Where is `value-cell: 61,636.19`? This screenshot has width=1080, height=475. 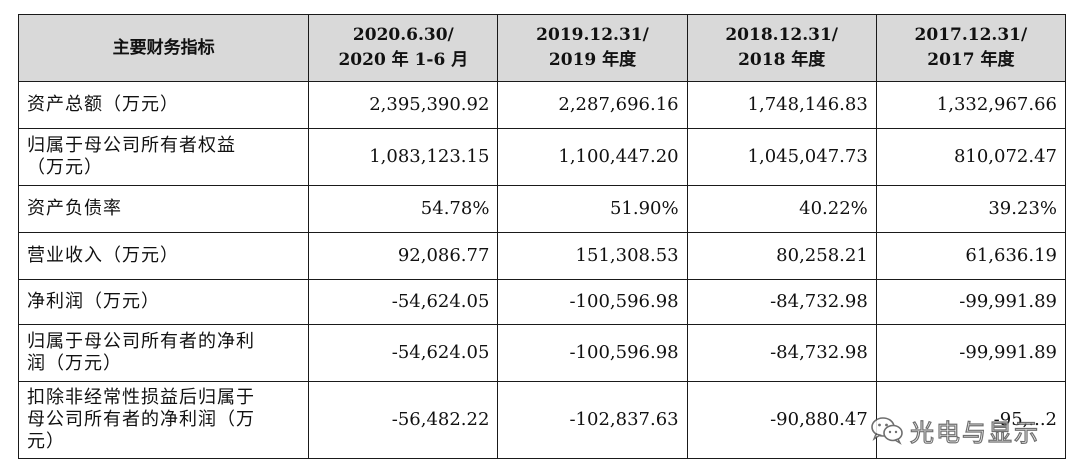
value-cell: 61,636.19 is located at coordinates (970, 256).